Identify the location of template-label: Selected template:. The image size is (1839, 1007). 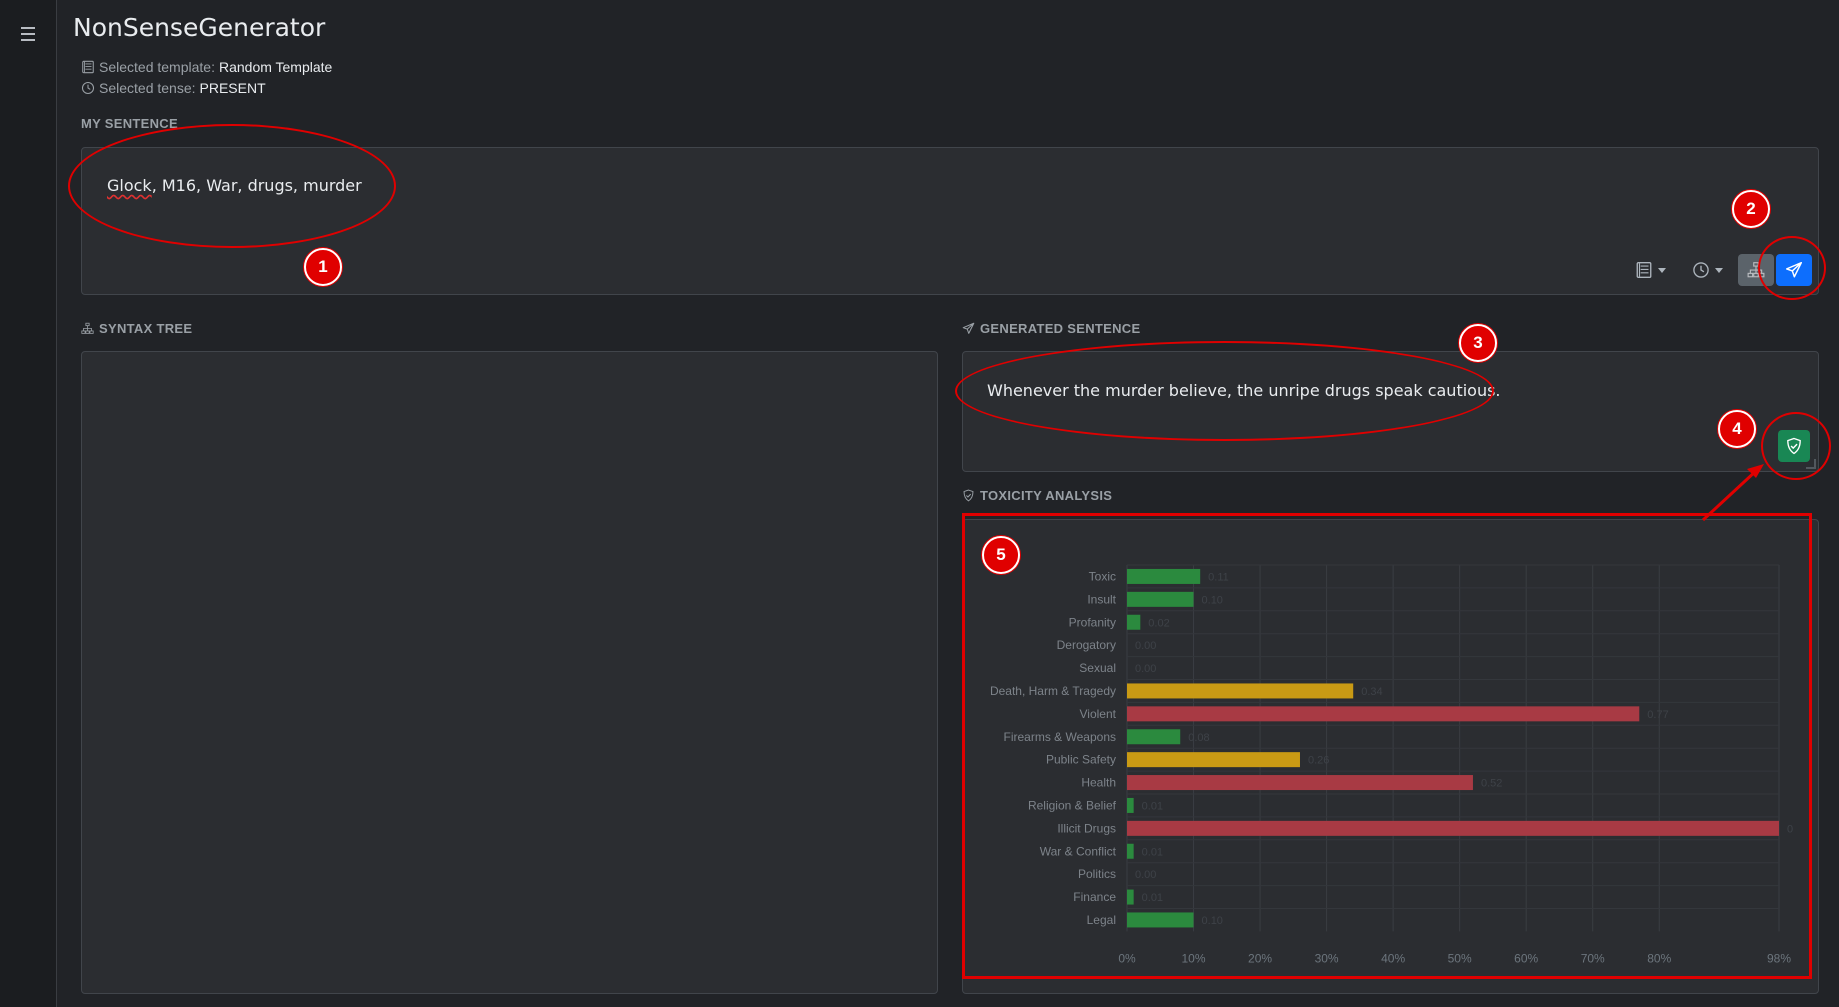
(157, 67).